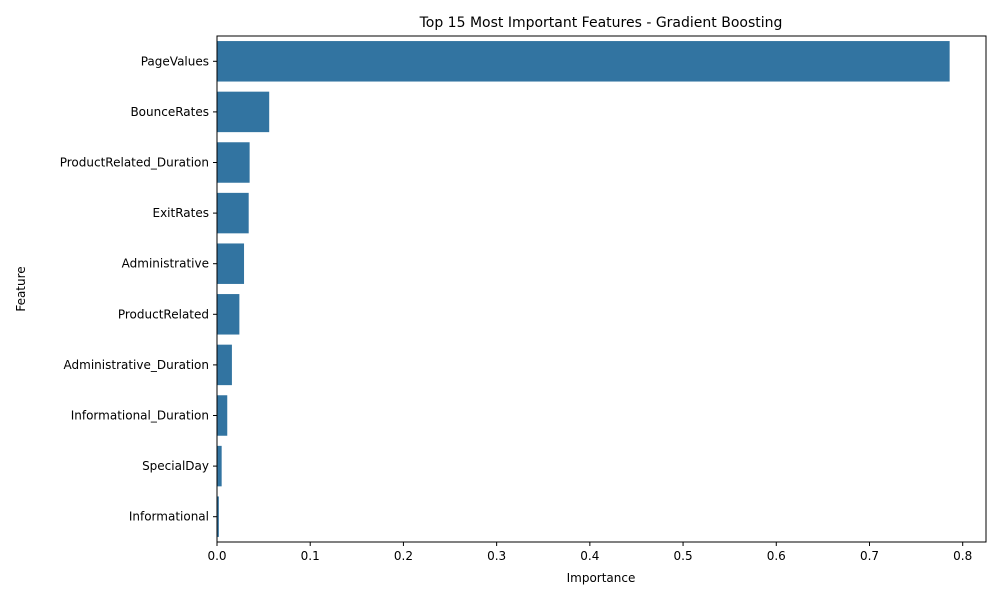 Image resolution: width=1000 pixels, height=604 pixels. Describe the element at coordinates (136, 365) in the screenshot. I see `y-tick-label: Administrative_Duration` at that location.